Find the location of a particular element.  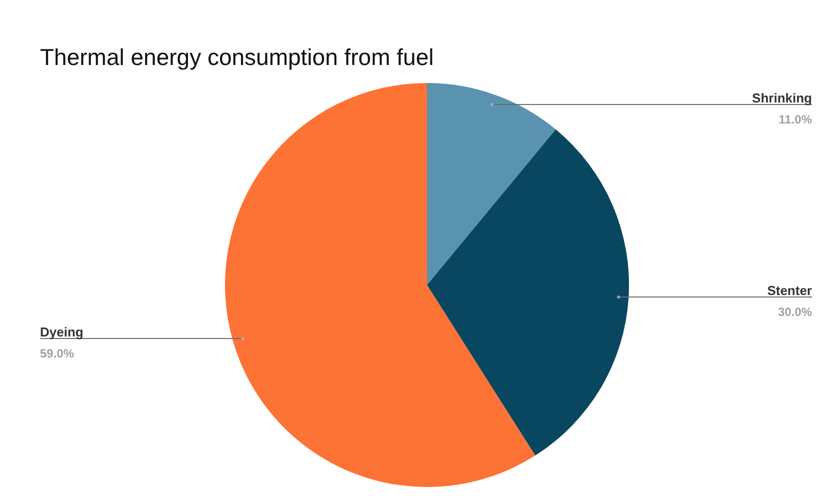

chart-title: Thermal energy consumption from fuel is located at coordinates (237, 57).